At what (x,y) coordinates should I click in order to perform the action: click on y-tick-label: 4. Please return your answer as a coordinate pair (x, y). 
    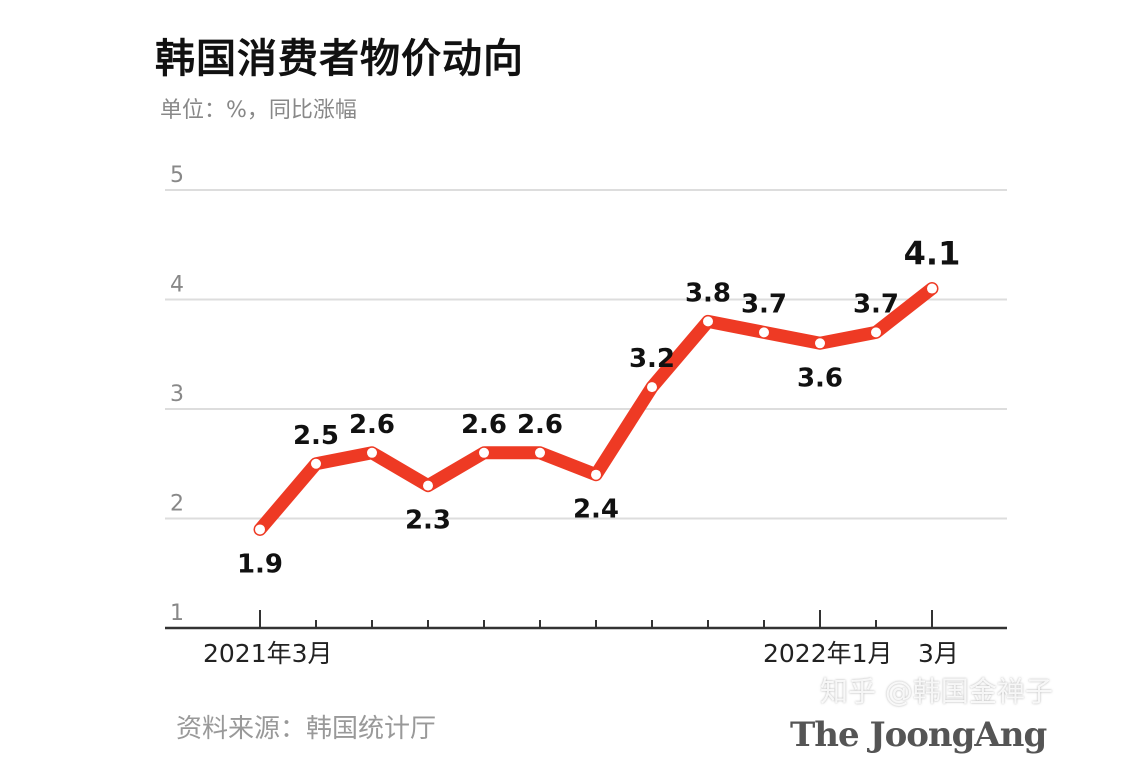
    Looking at the image, I should click on (177, 285).